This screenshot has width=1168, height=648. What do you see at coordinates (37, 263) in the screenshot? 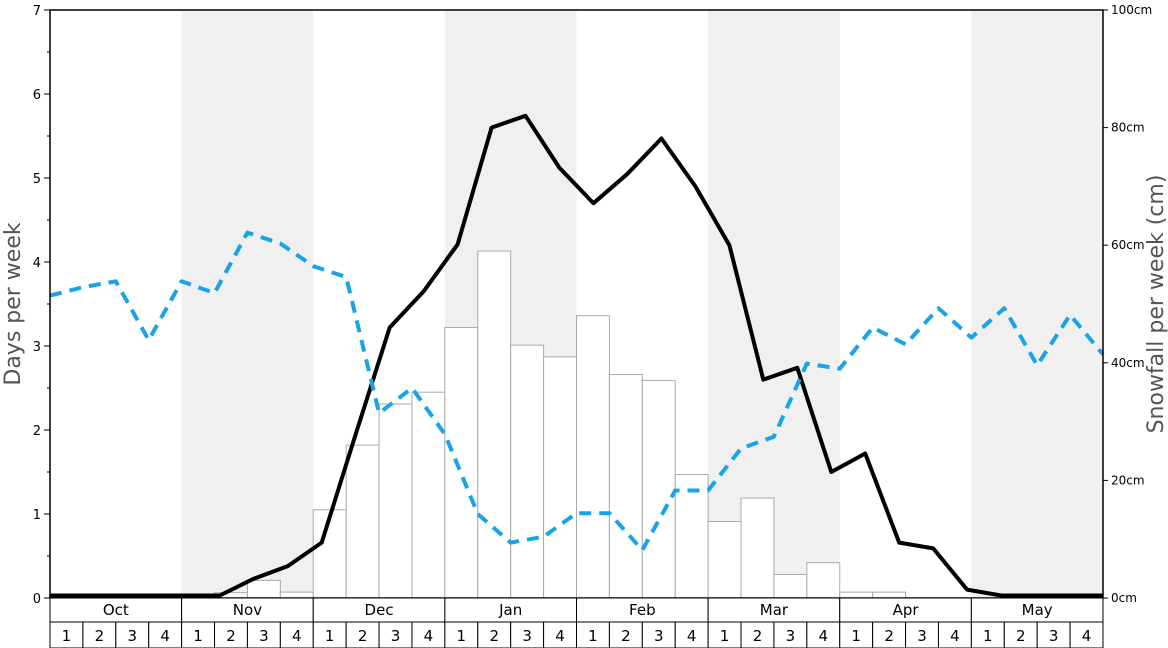
I see `left-tick-label: 4` at bounding box center [37, 263].